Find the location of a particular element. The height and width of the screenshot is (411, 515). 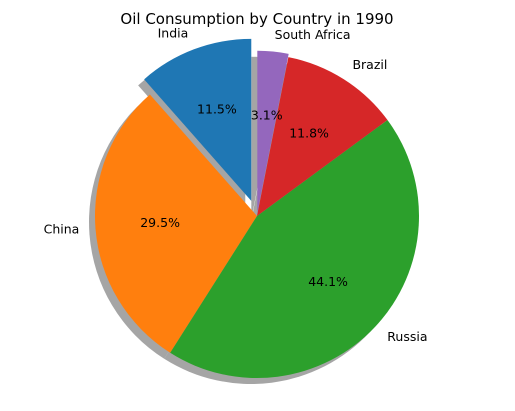

percent-label-brazil: 11.8% is located at coordinates (309, 132).